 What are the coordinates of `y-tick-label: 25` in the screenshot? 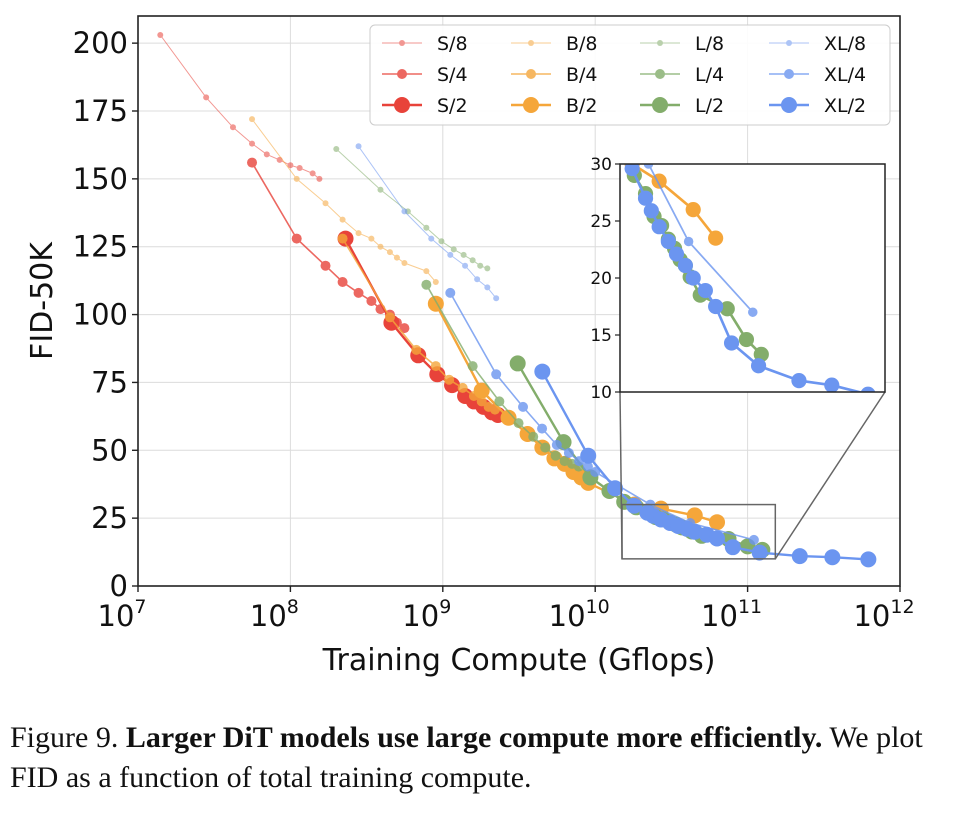 It's located at (109, 518).